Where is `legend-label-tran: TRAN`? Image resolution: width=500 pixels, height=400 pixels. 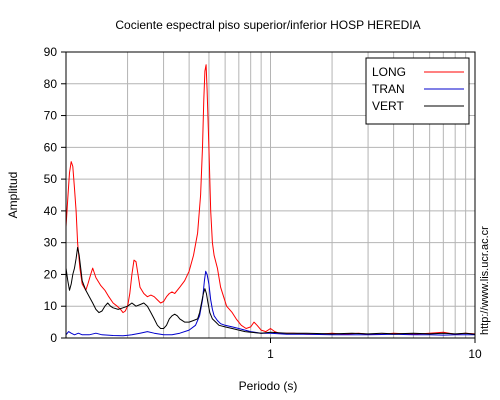 legend-label-tran: TRAN is located at coordinates (388, 89).